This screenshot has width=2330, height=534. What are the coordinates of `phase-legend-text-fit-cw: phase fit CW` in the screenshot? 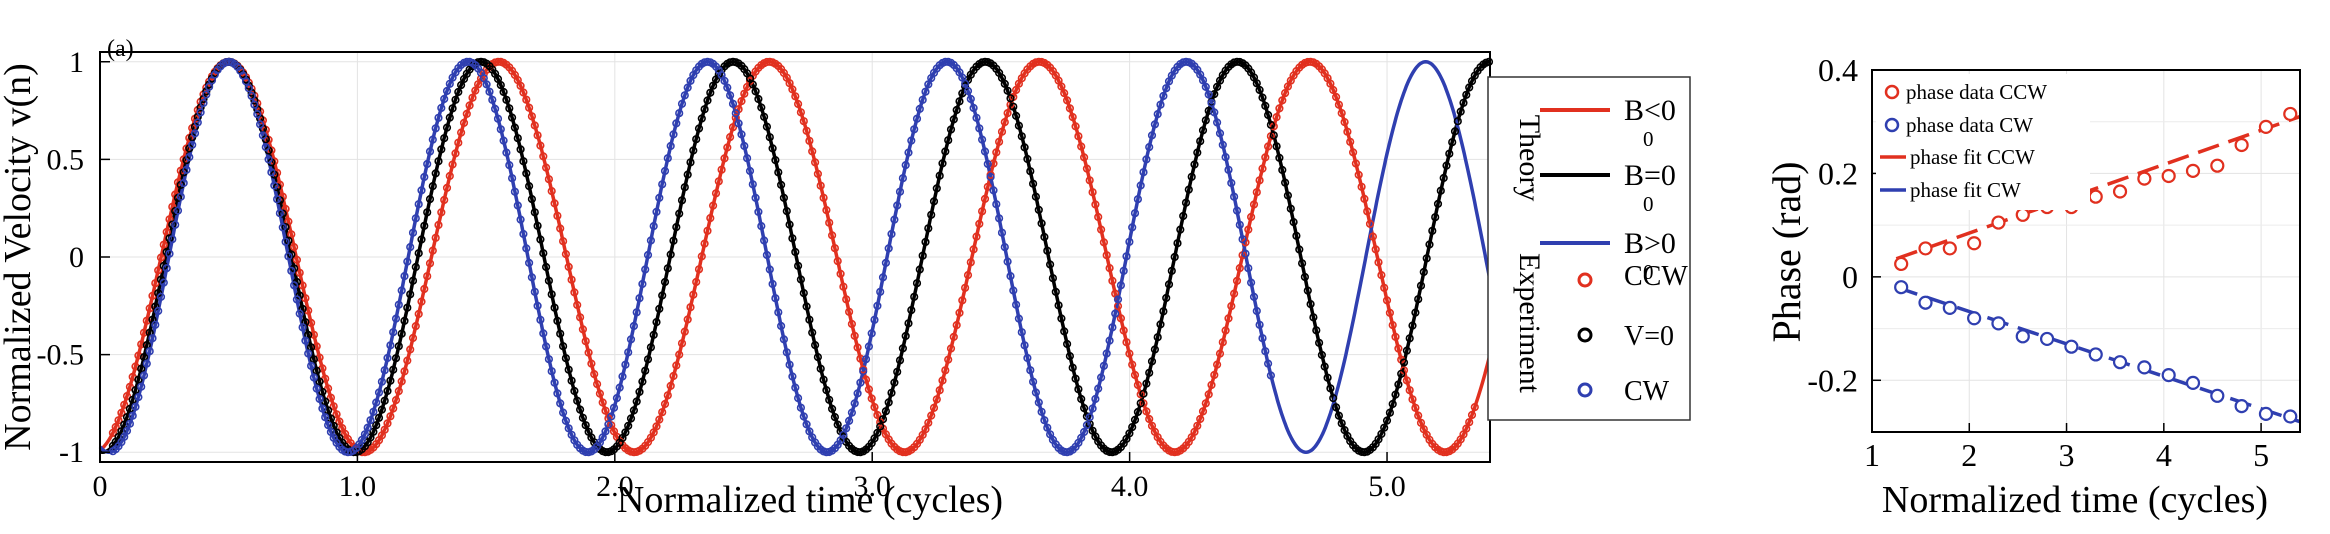 It's located at (1965, 190).